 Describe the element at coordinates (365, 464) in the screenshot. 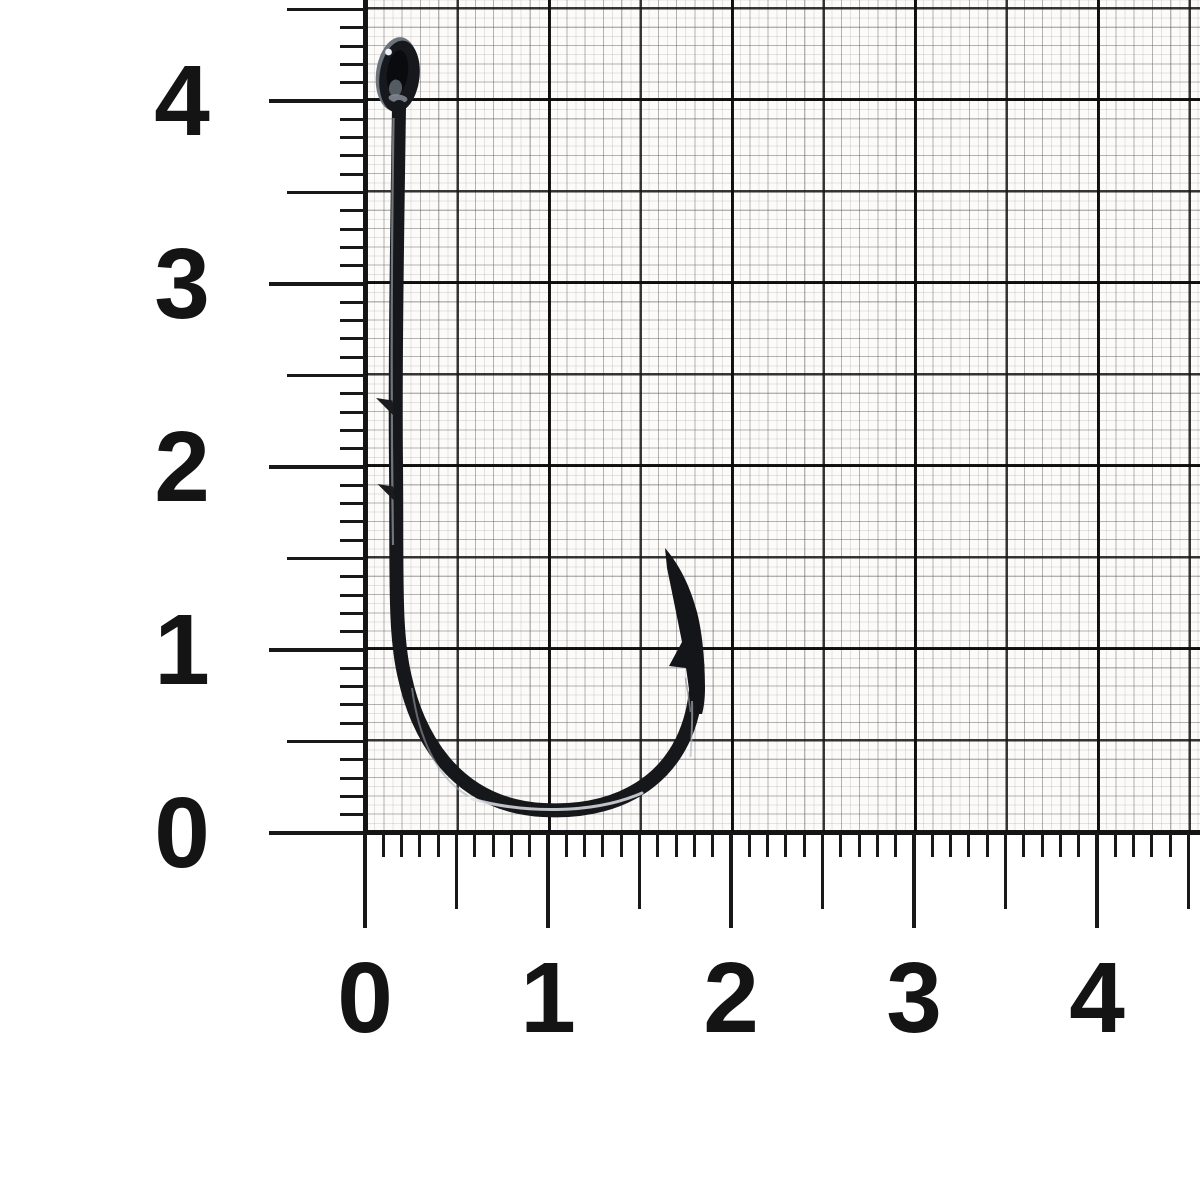

I see `y-axis-line` at that location.